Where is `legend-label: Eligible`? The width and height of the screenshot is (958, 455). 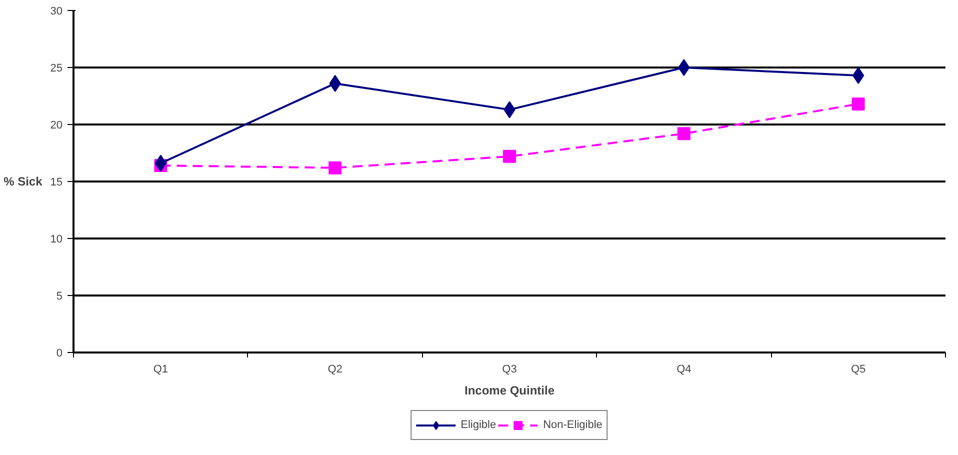
legend-label: Eligible is located at coordinates (478, 425).